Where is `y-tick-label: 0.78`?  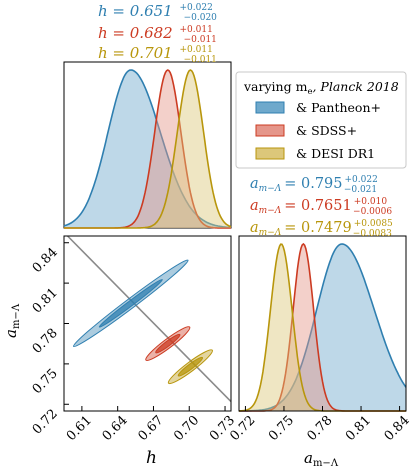
y-tick-label: 0.78 is located at coordinates (45, 341).